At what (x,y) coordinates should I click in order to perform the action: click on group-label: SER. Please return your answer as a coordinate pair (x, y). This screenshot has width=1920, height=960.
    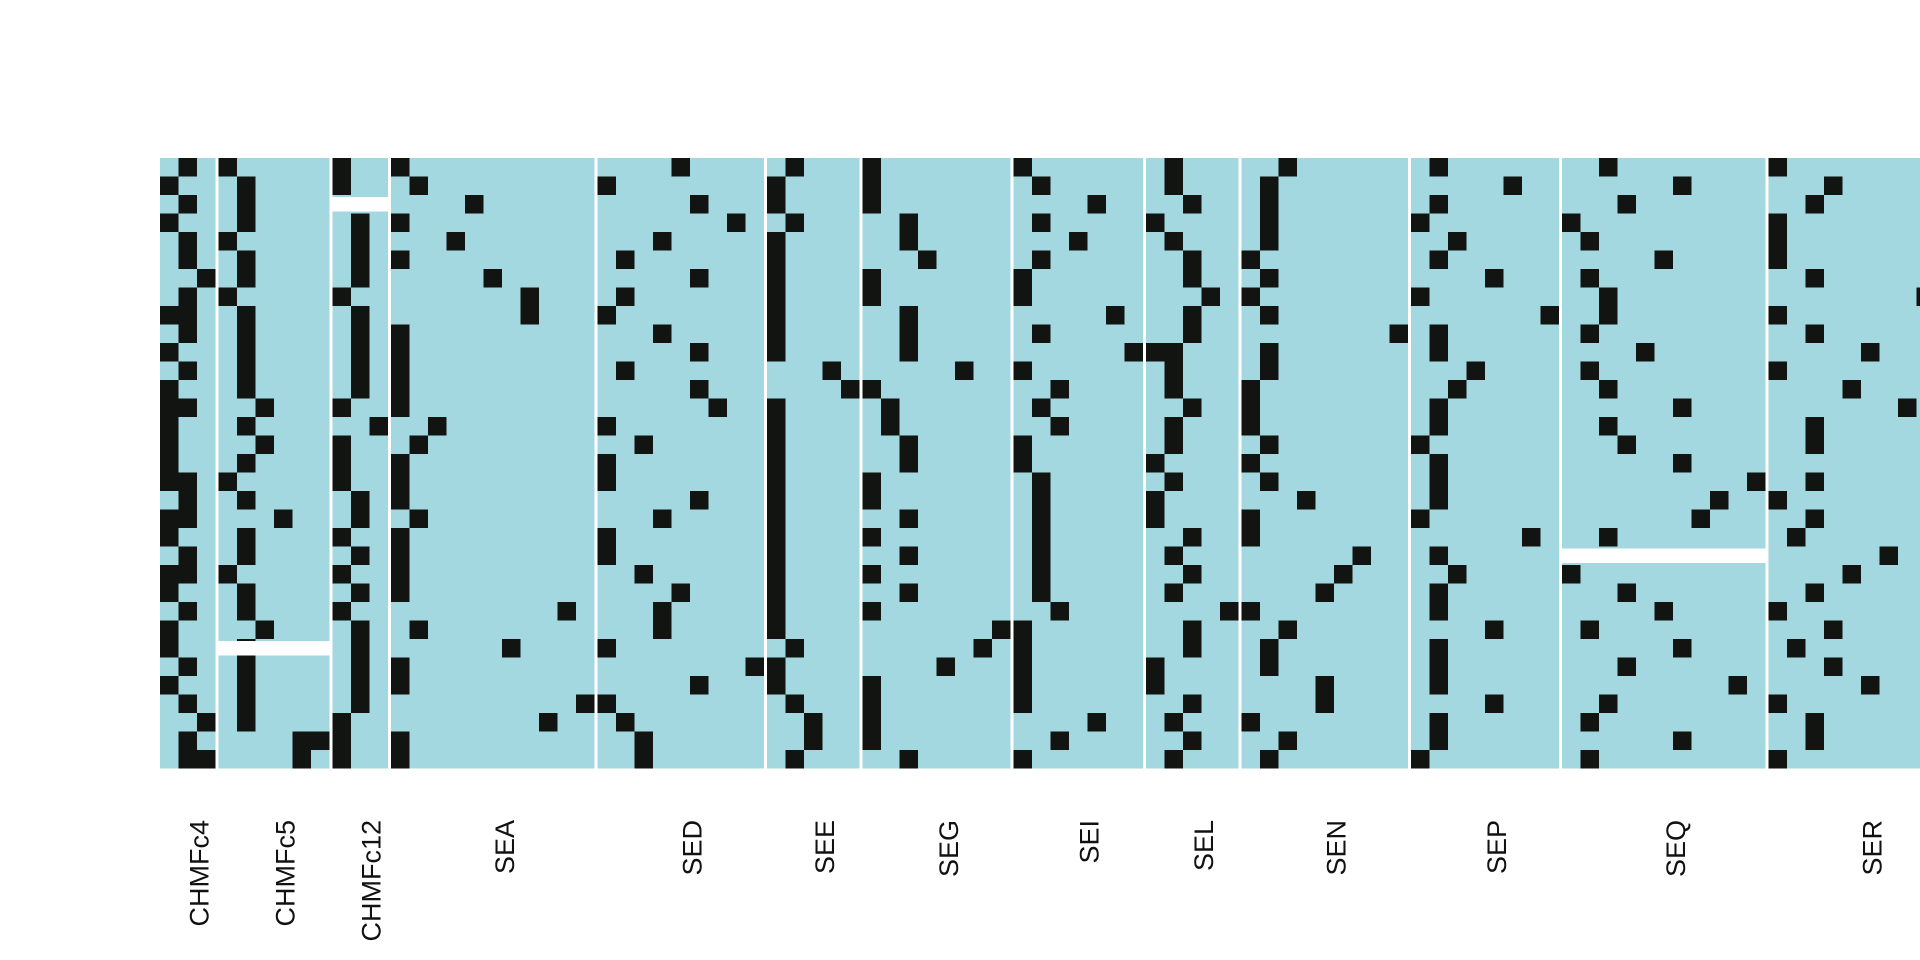
    Looking at the image, I should click on (1872, 848).